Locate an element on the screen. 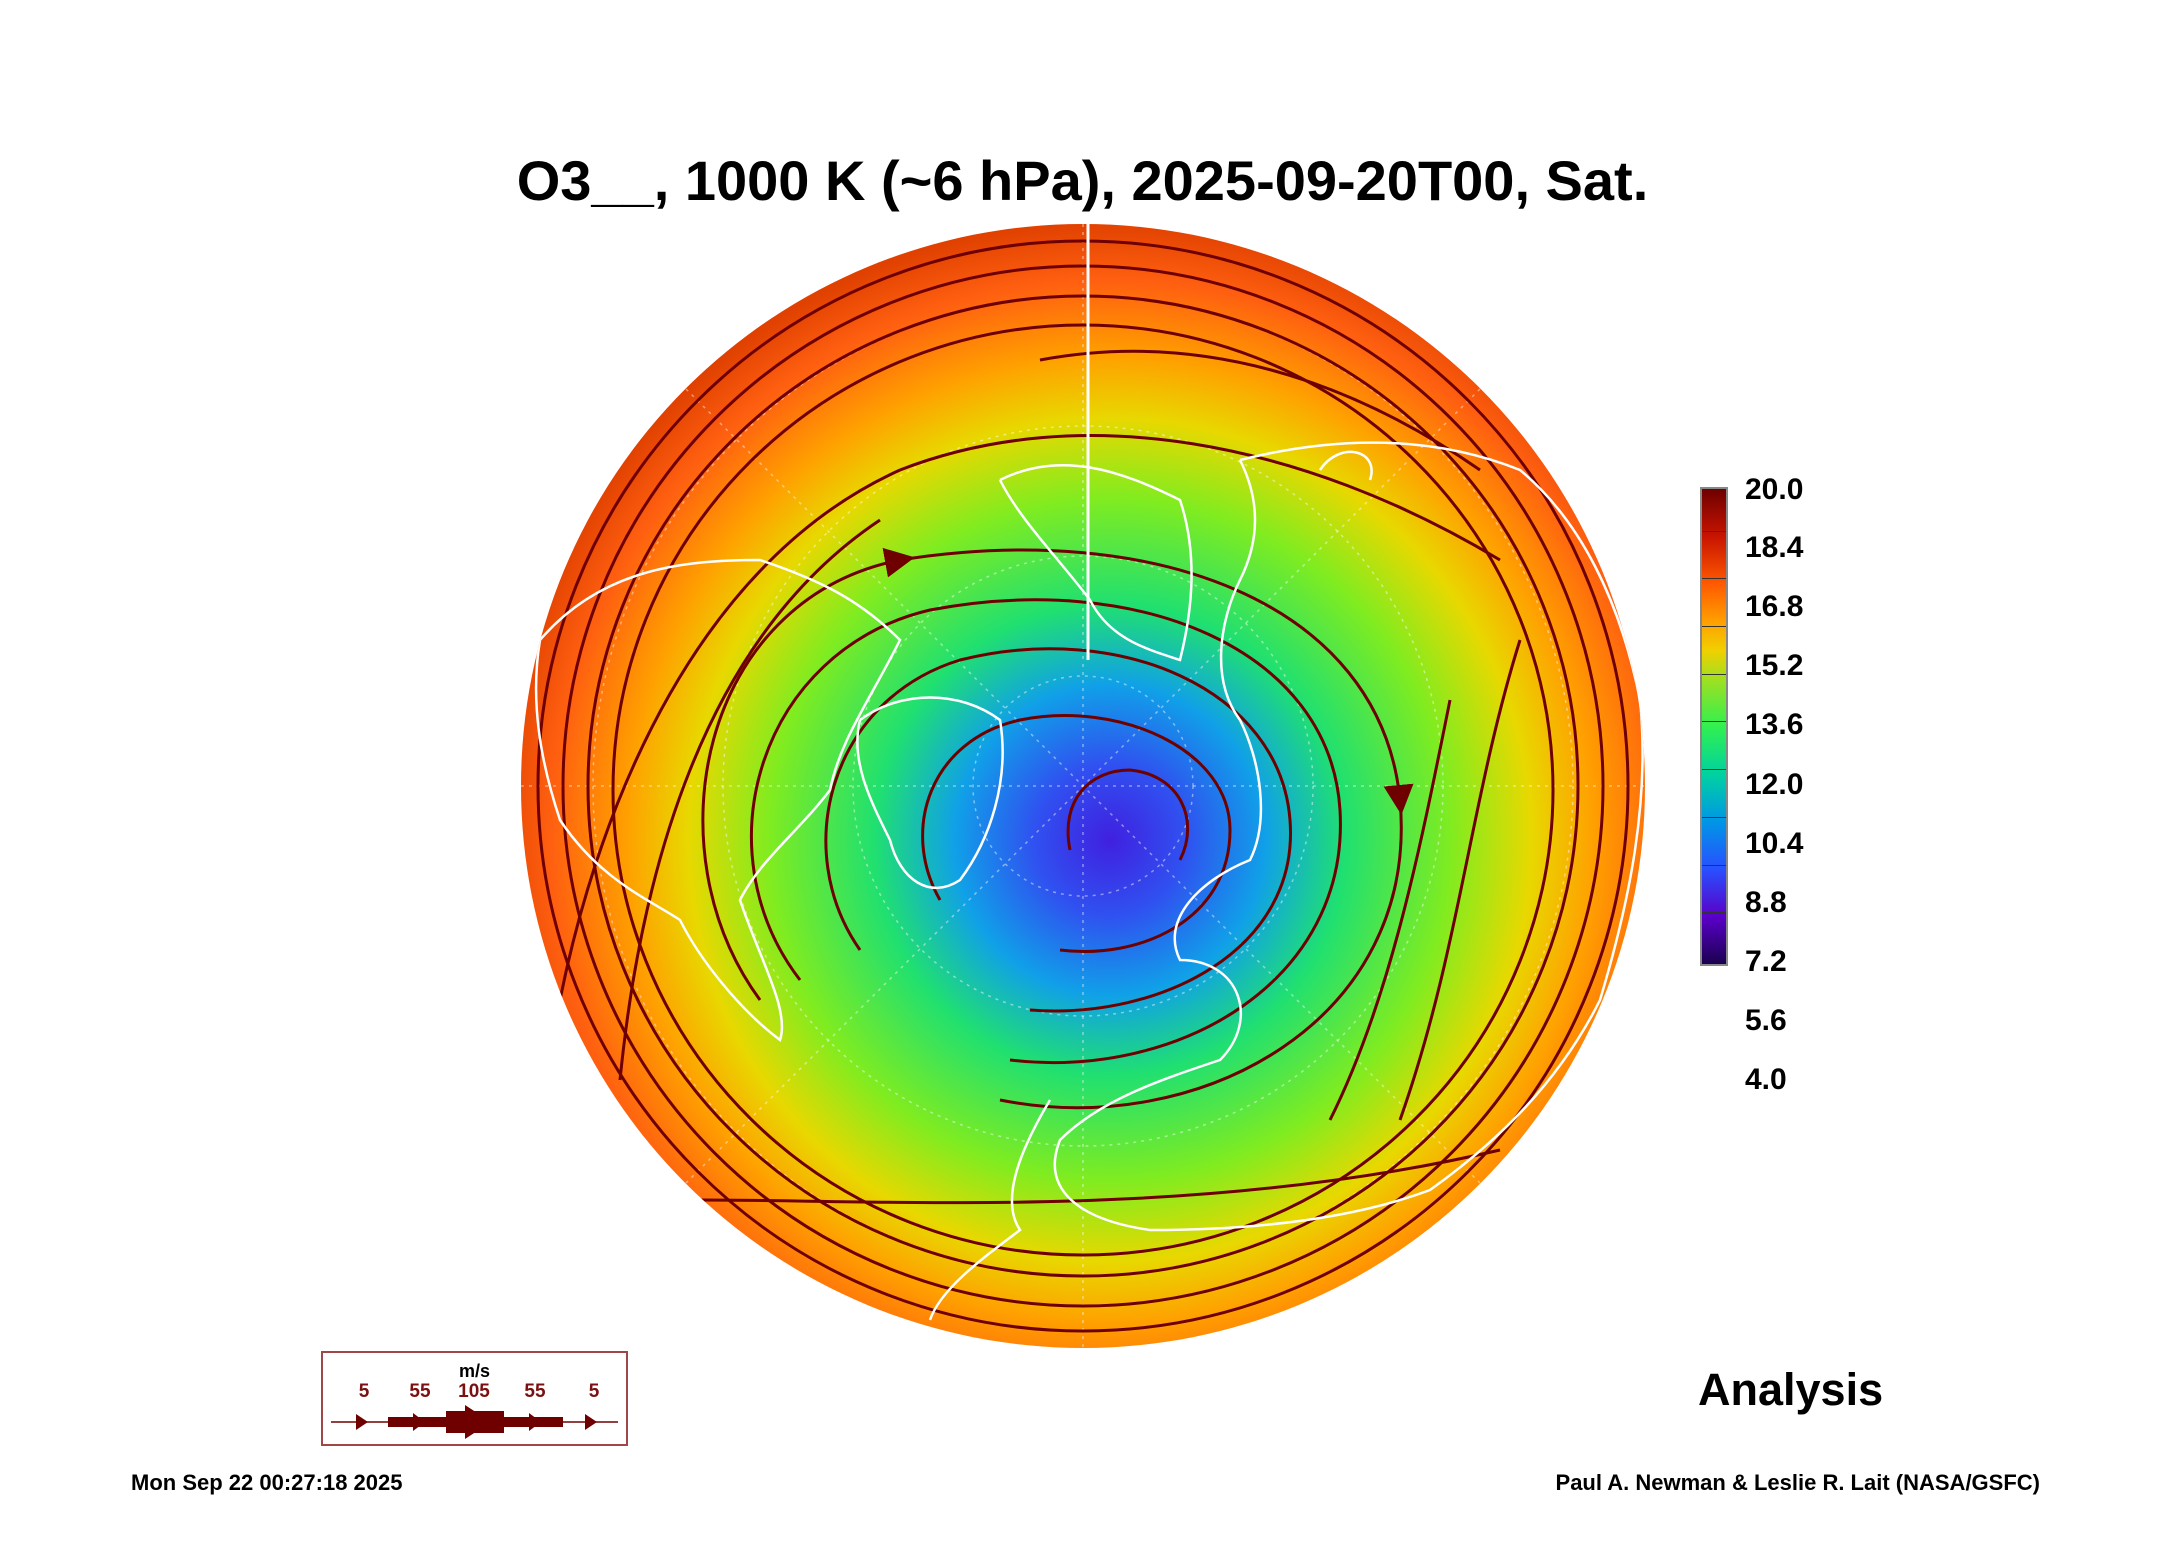  colorbar-label: 15.2 is located at coordinates (1774, 665).